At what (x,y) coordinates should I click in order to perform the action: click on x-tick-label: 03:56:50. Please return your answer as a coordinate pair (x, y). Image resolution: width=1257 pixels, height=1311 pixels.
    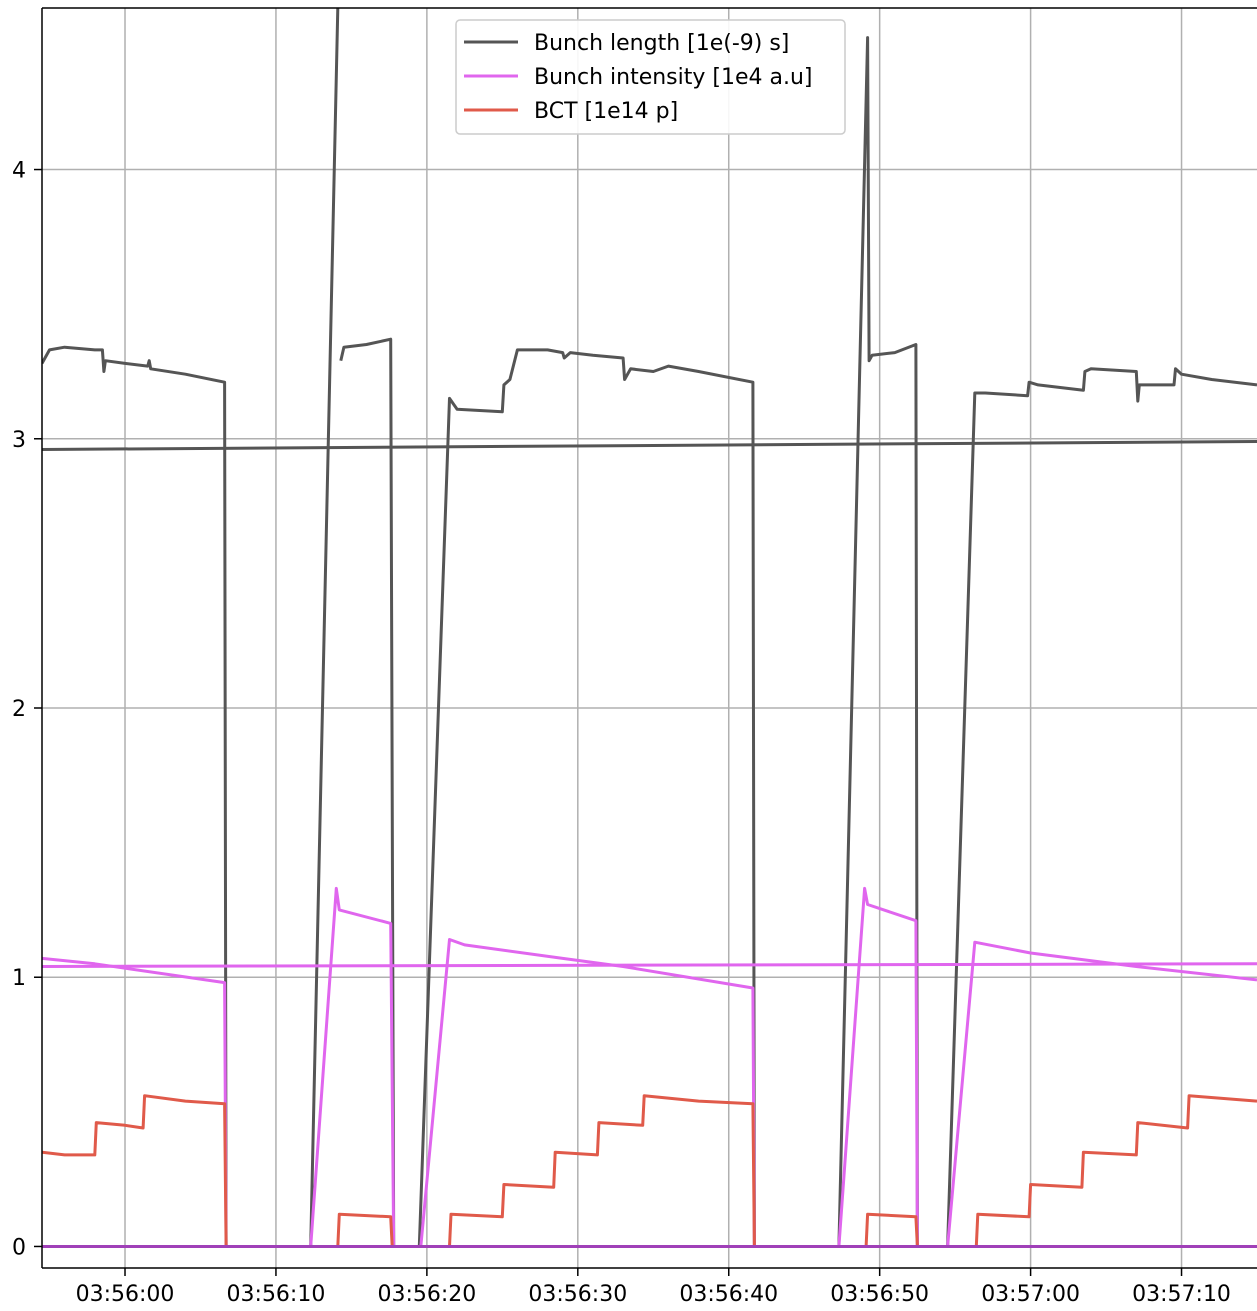
    Looking at the image, I should click on (879, 1294).